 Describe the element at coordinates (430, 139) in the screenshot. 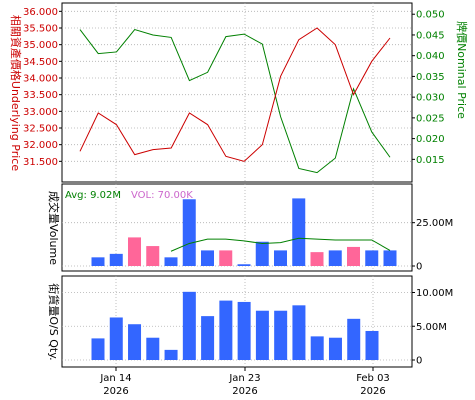

I see `price-right-tick-label: 0.020` at that location.